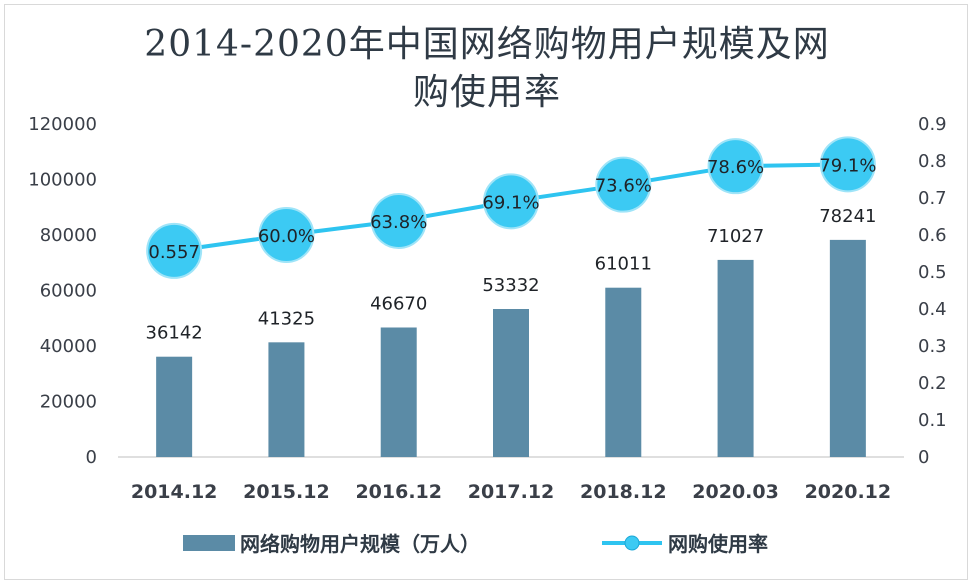 This screenshot has height=586, width=974. Describe the element at coordinates (932, 124) in the screenshot. I see `right-axis-tick-label: 0.9` at that location.